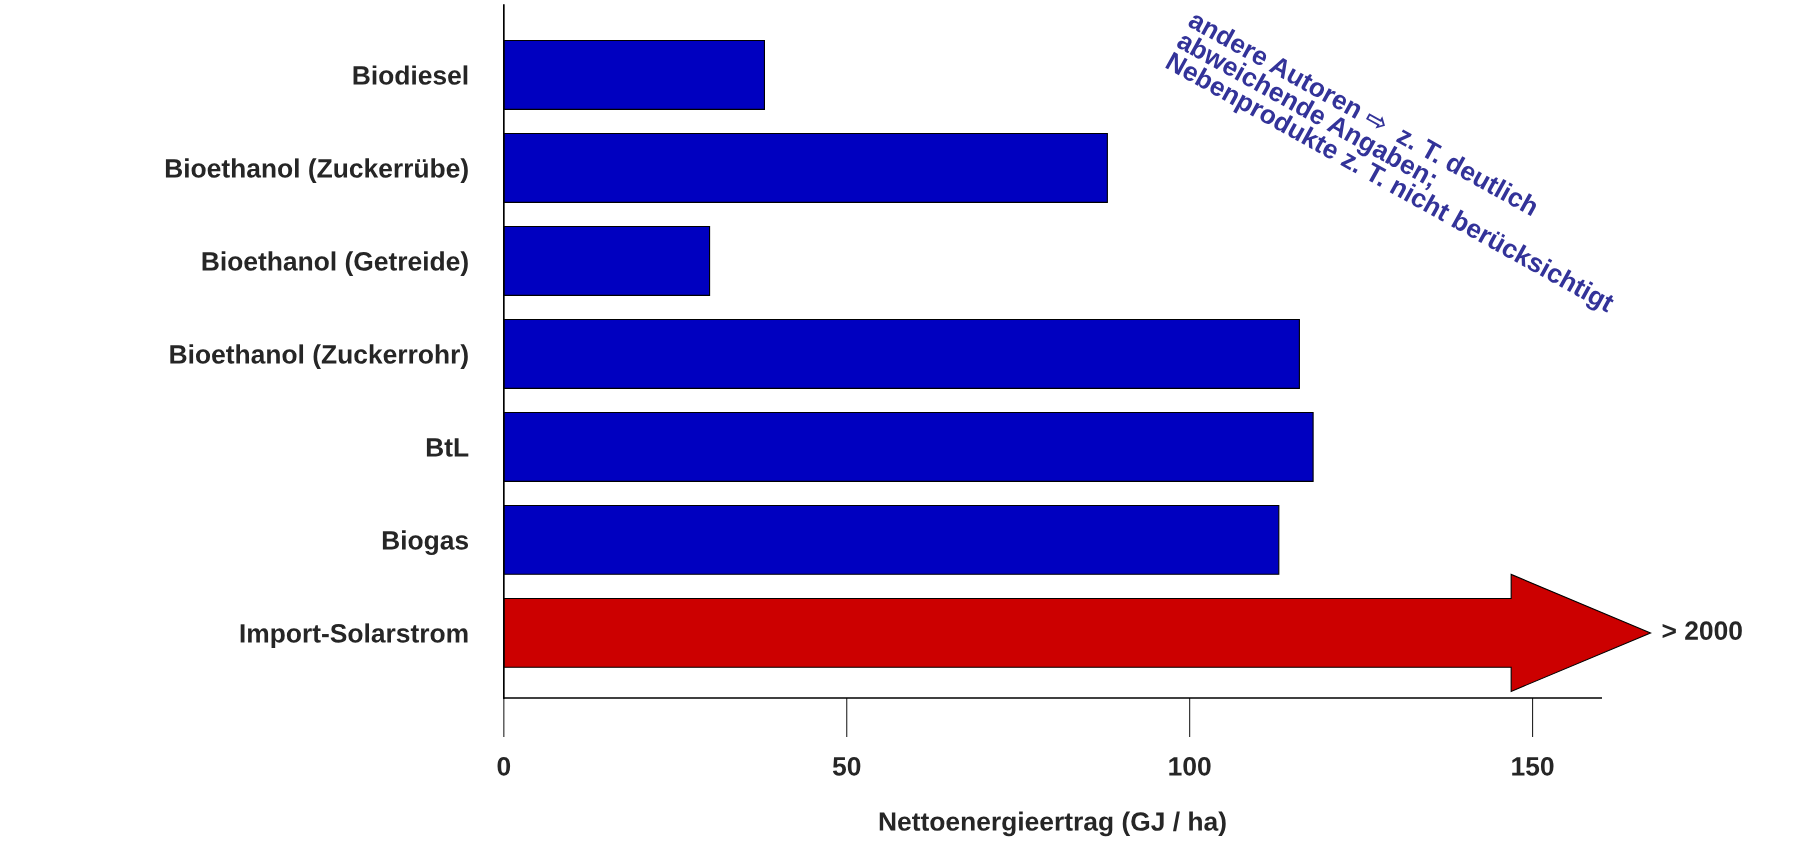 This screenshot has height=866, width=1793. Describe the element at coordinates (846, 766) in the screenshot. I see `x-tick-label: 50` at that location.